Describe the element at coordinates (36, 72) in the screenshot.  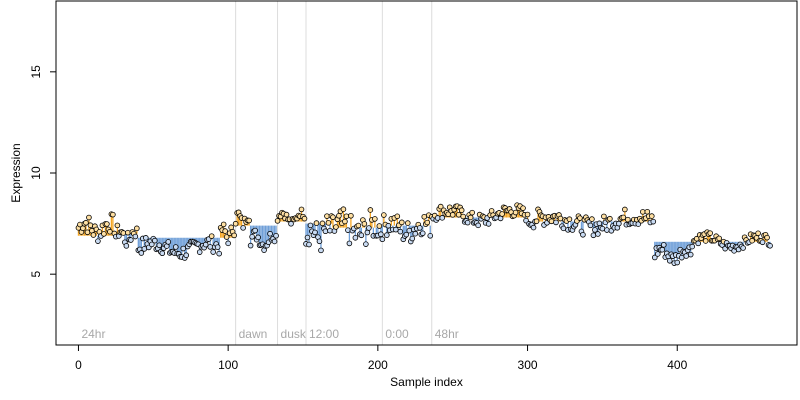
I see `y-tick-label: 15` at that location.